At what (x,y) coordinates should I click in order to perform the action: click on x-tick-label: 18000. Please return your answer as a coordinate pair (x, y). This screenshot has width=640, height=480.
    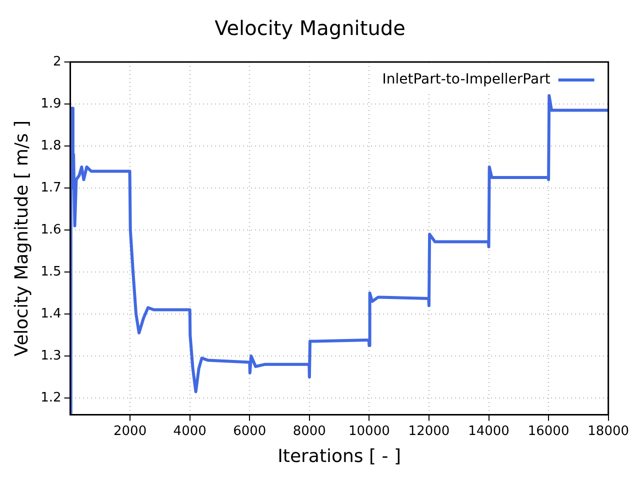
    Looking at the image, I should click on (608, 431).